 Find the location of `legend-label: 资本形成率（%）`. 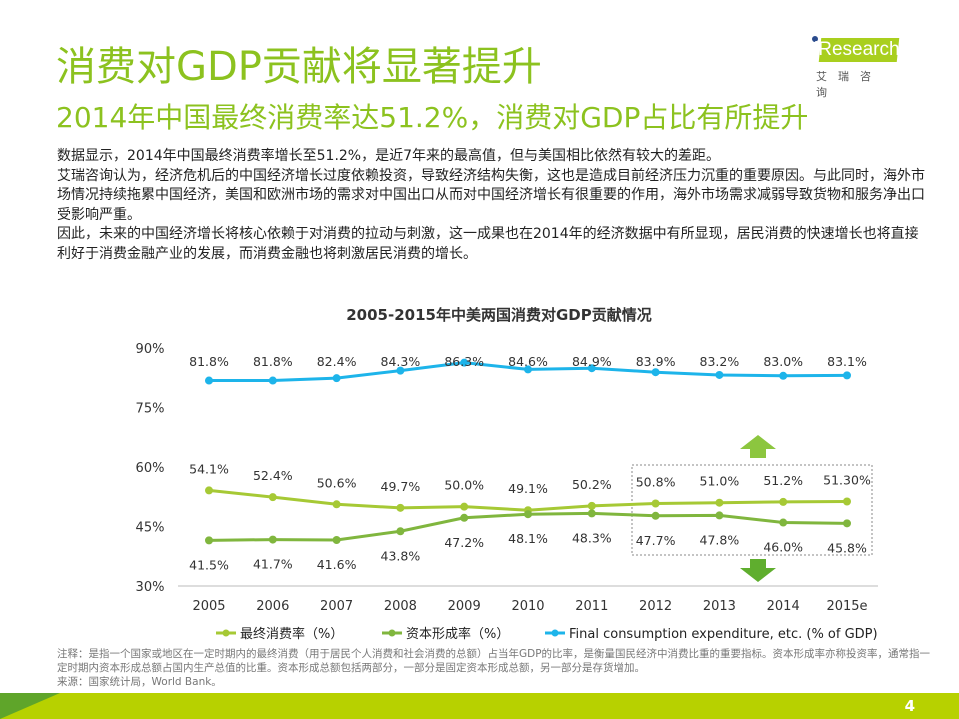

legend-label: 资本形成率（%） is located at coordinates (457, 634).